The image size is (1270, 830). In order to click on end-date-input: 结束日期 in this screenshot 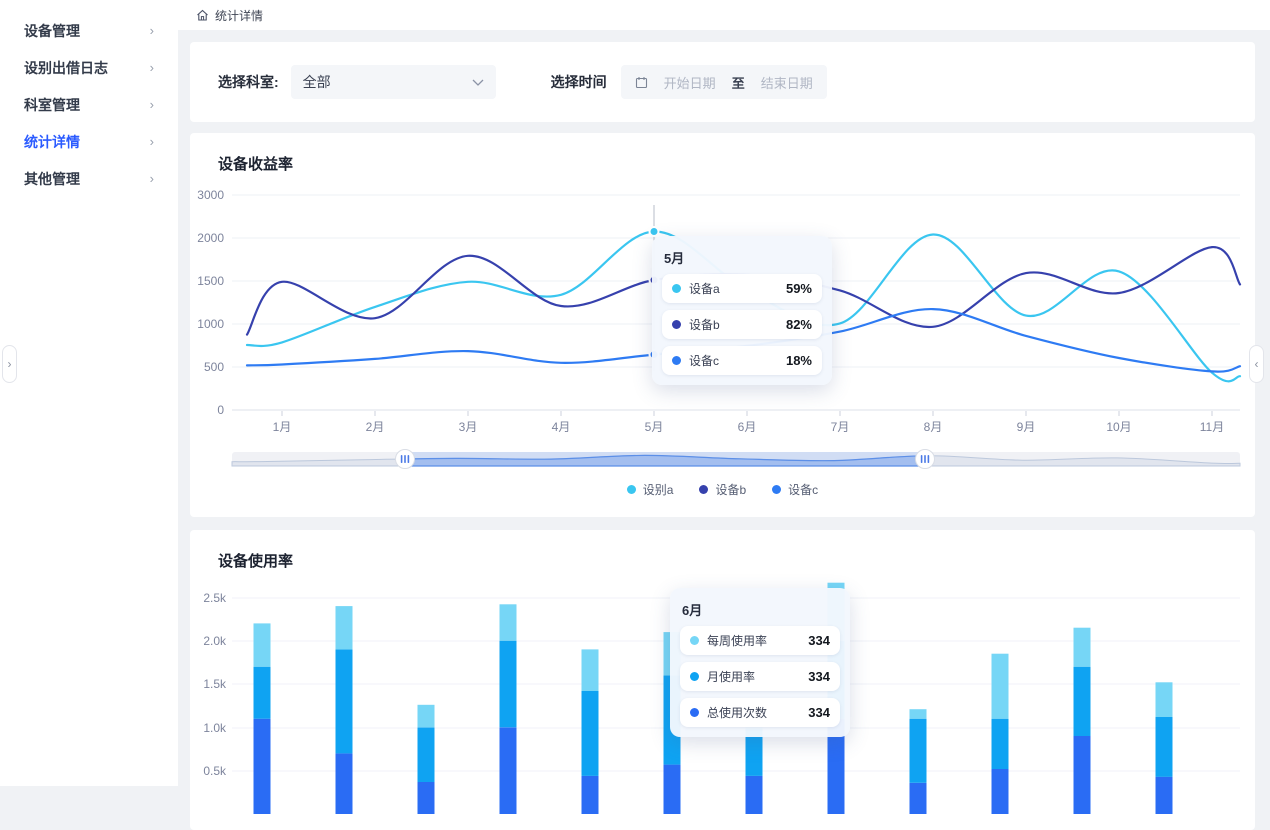, I will do `click(786, 83)`.